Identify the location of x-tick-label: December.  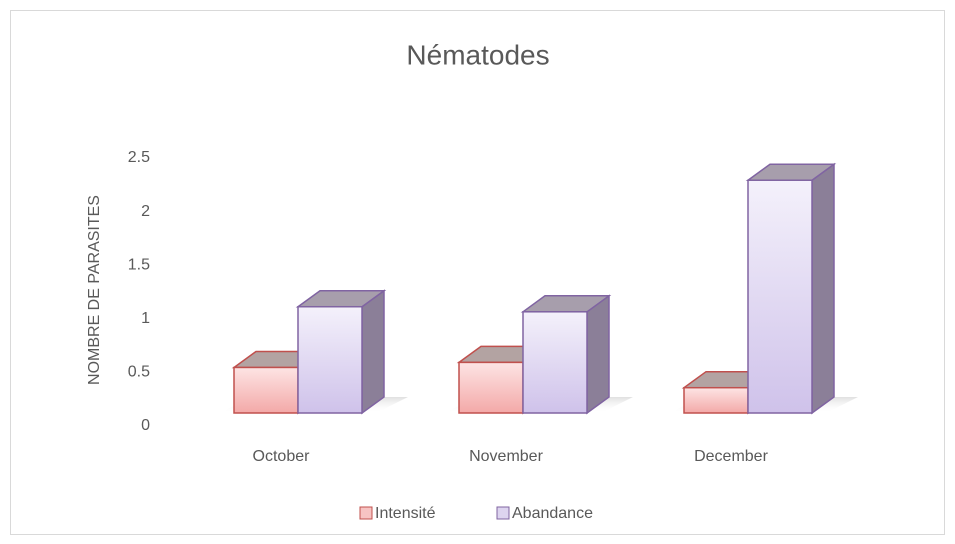
(731, 456).